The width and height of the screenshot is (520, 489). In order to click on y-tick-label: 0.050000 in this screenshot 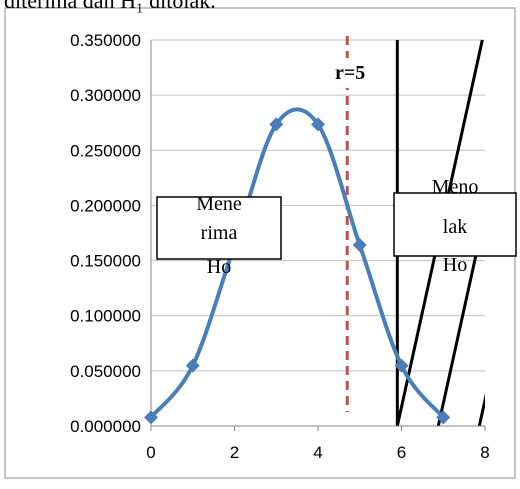, I will do `click(105, 371)`.